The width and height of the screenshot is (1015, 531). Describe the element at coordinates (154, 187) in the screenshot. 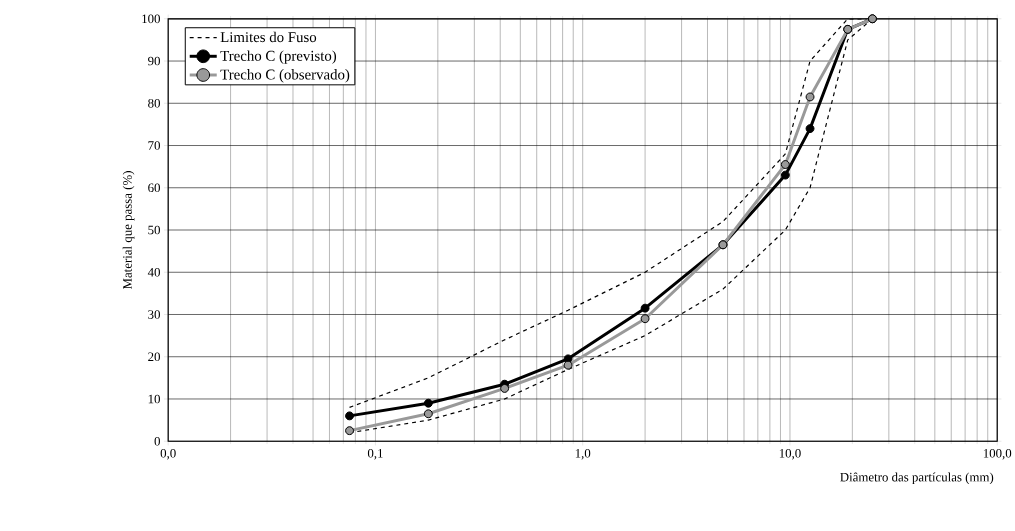

I see `y-tick-label: 60` at that location.